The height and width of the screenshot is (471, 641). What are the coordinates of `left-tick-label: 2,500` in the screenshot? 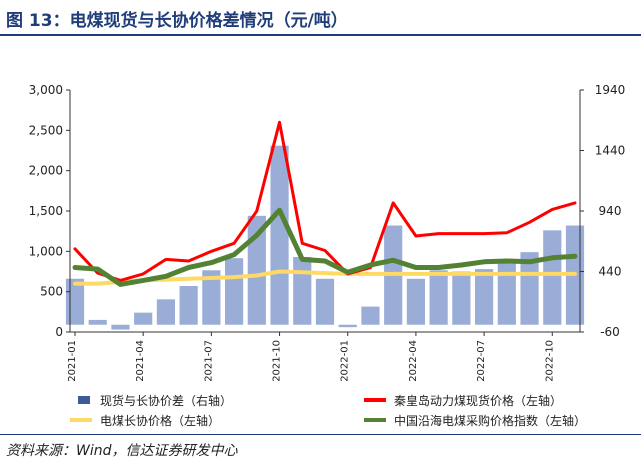 It's located at (46, 130).